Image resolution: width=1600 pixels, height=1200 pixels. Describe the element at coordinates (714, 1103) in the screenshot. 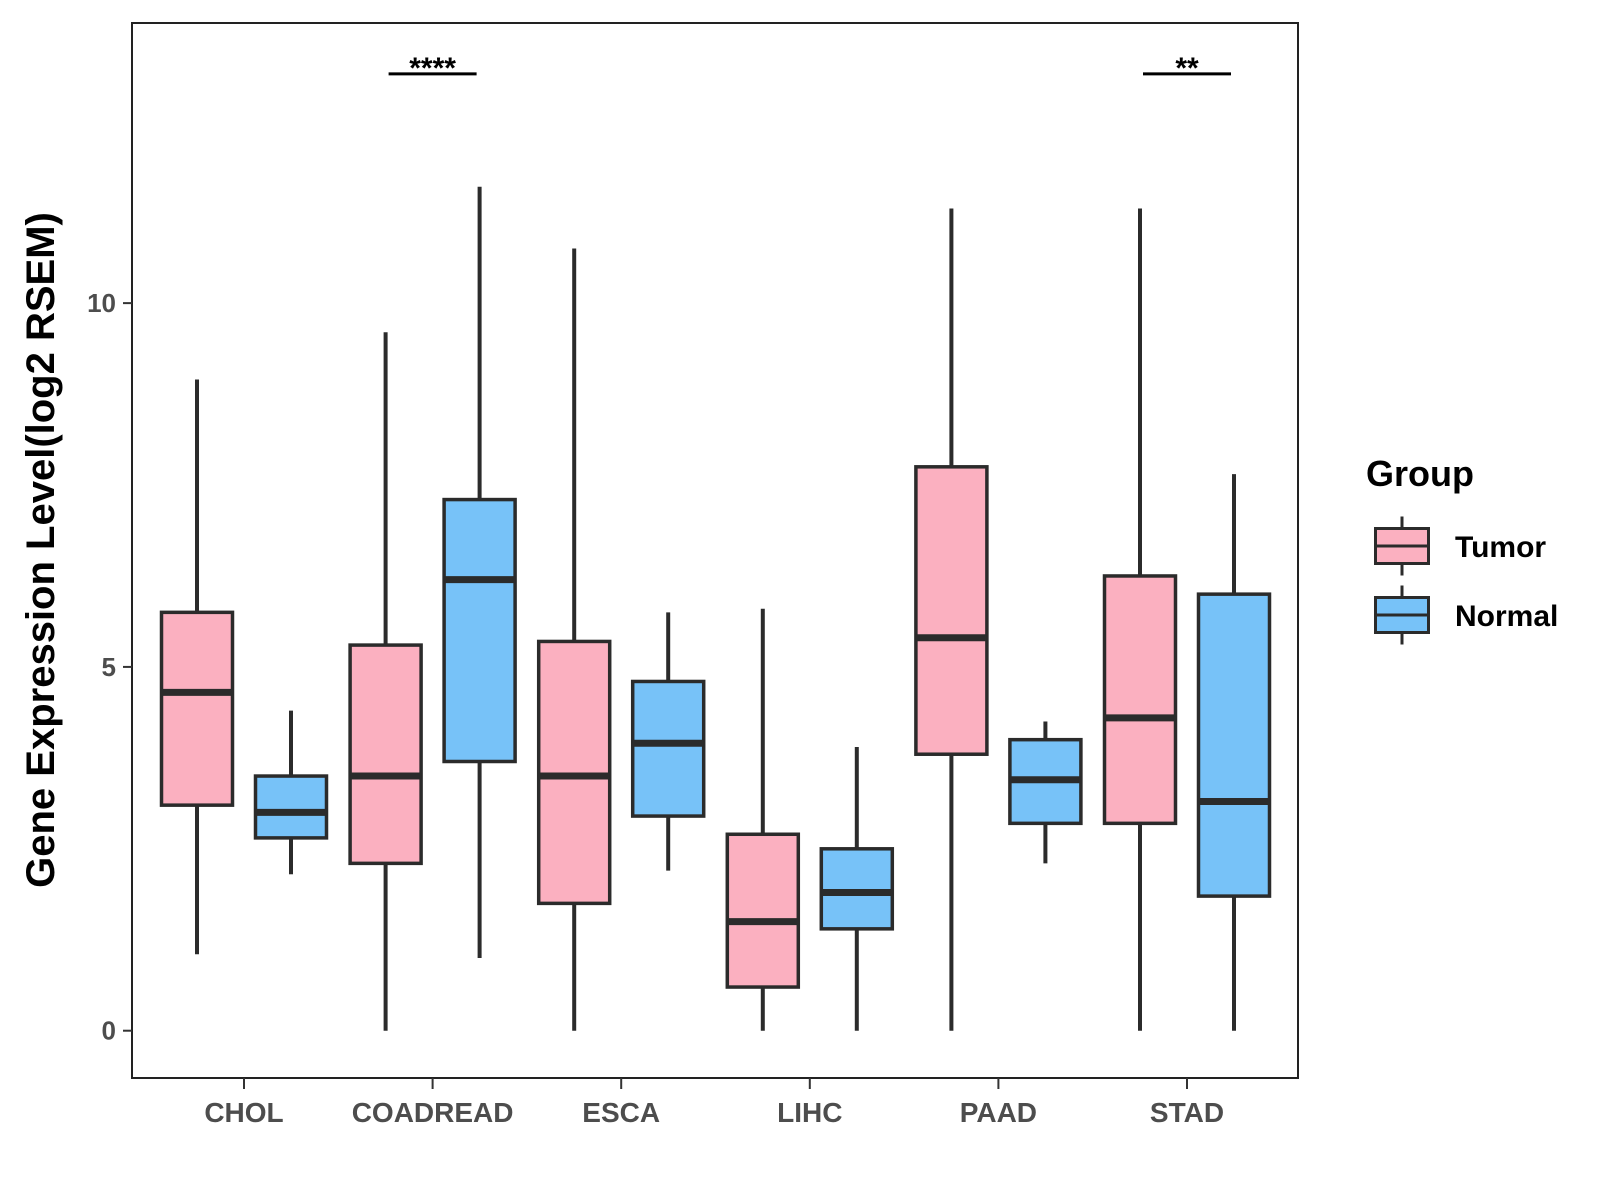

I see `x-axis: CHOL COADREAD ESCA LIHC PAAD STAD` at that location.